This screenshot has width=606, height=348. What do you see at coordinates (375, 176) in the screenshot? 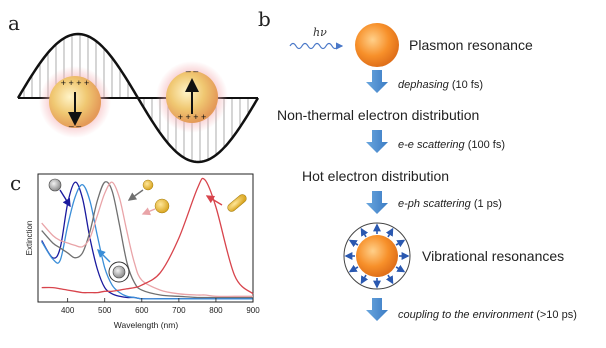
I see `step-hot-electron: Hot electron distribution` at bounding box center [375, 176].